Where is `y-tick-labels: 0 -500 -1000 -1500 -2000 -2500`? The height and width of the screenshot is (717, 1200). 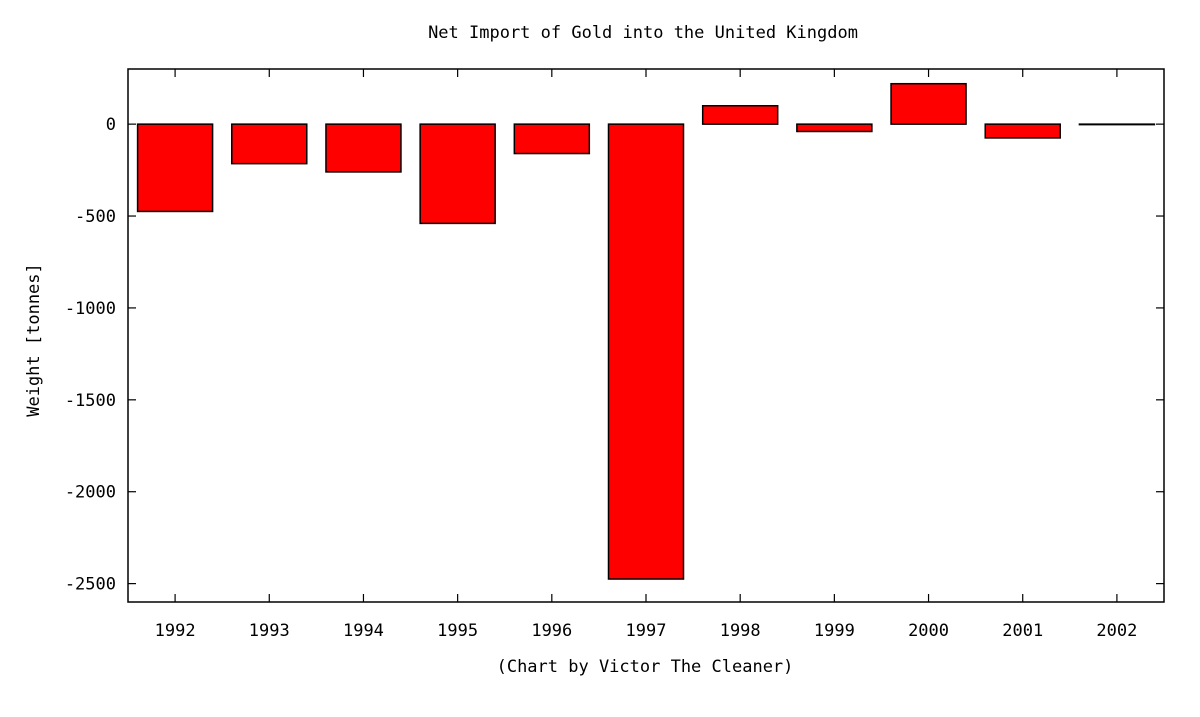
y-tick-labels: 0 -500 -1000 -1500 -2000 -2500 is located at coordinates (90, 354).